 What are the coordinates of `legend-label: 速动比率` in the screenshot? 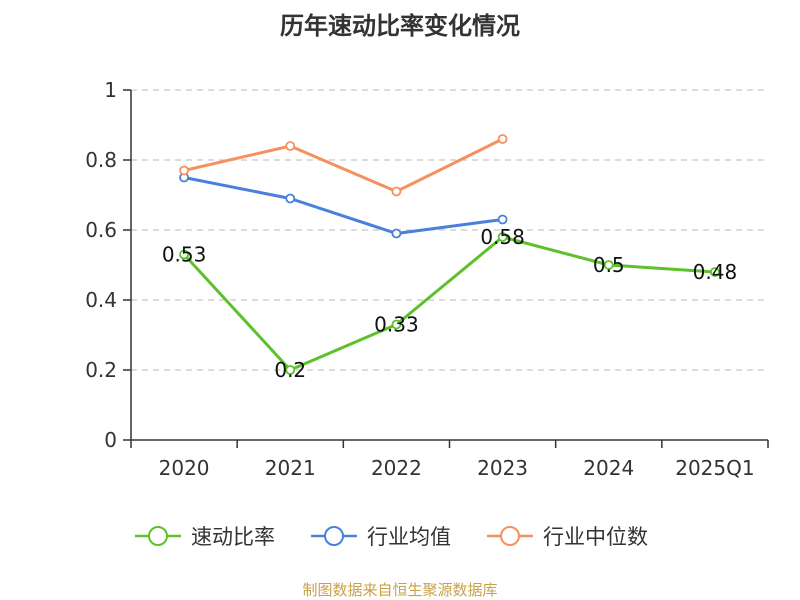 It's located at (233, 537).